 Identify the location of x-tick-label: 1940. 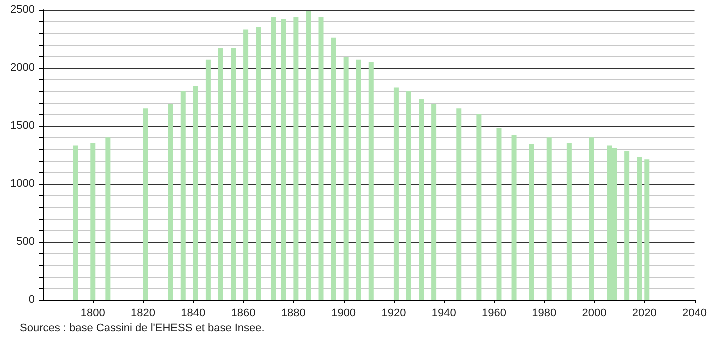
(444, 314).